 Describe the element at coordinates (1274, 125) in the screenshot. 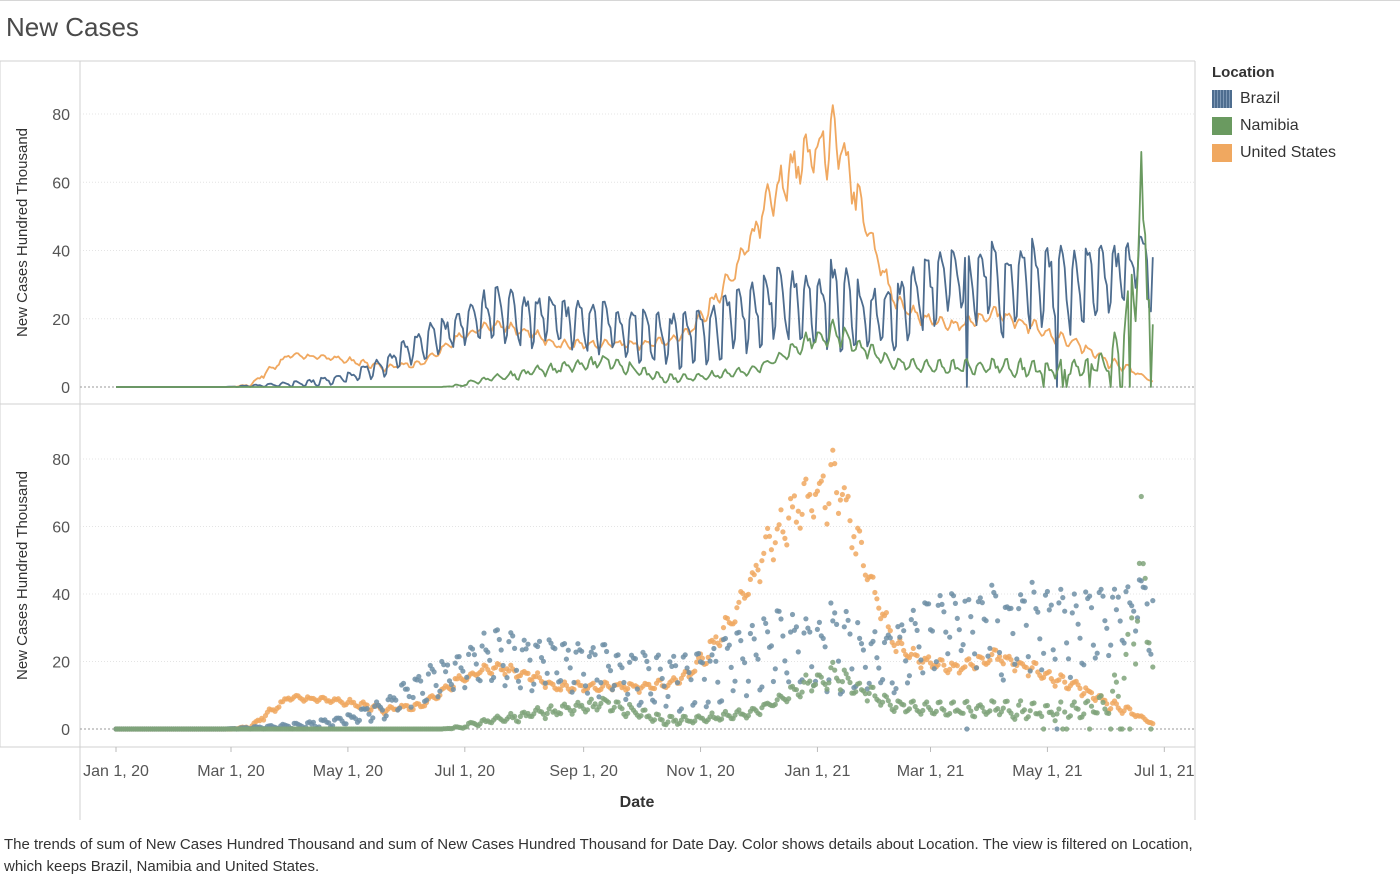

I see `legend-item-namibia: Namibia` at that location.